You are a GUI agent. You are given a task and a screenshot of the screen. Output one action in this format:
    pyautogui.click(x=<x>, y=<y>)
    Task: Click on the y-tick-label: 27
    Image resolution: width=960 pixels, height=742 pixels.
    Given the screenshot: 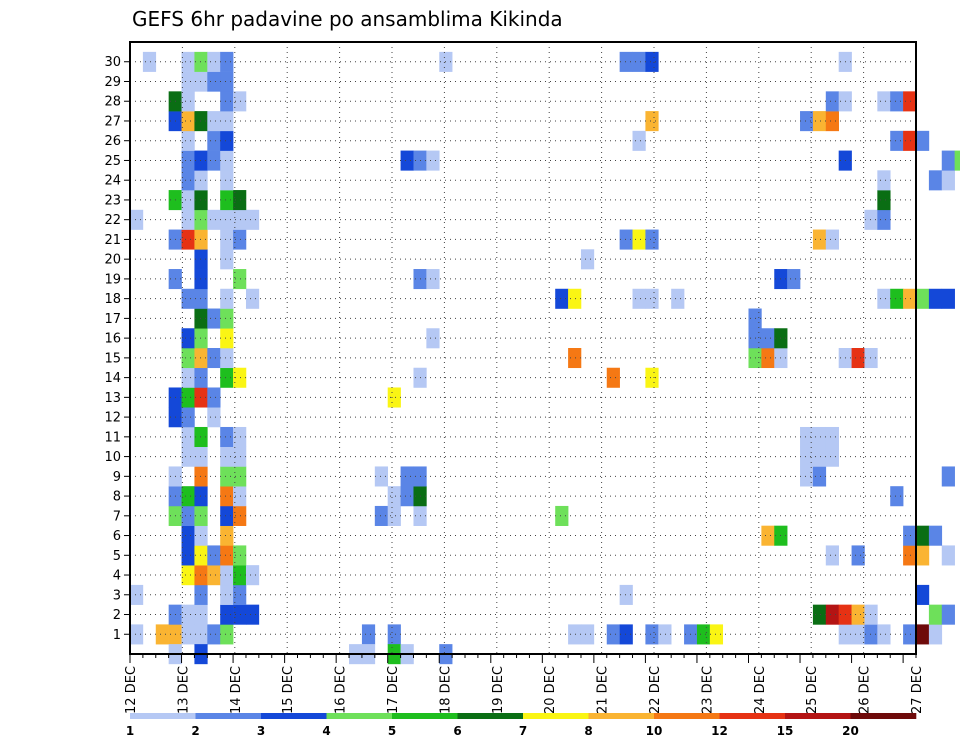 What is the action you would take?
    pyautogui.click(x=112, y=121)
    